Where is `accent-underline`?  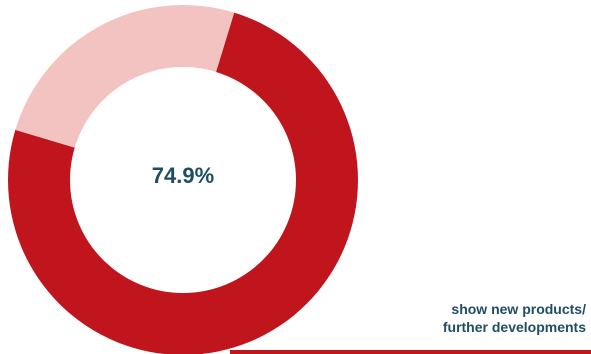
accent-underline is located at coordinates (410, 352).